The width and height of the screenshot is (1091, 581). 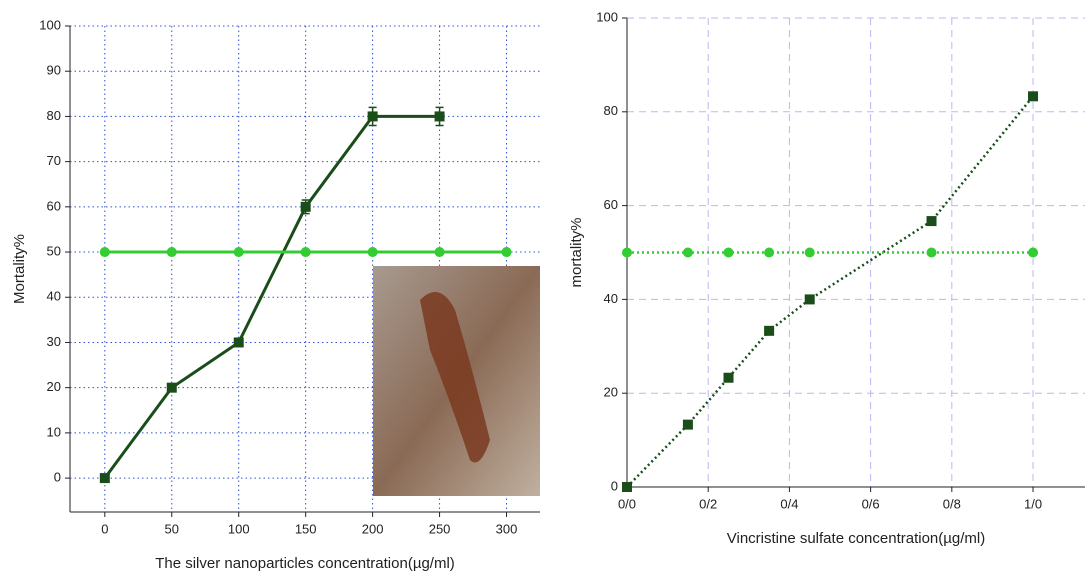 What do you see at coordinates (306, 528) in the screenshot?
I see `x-tick-label: 150` at bounding box center [306, 528].